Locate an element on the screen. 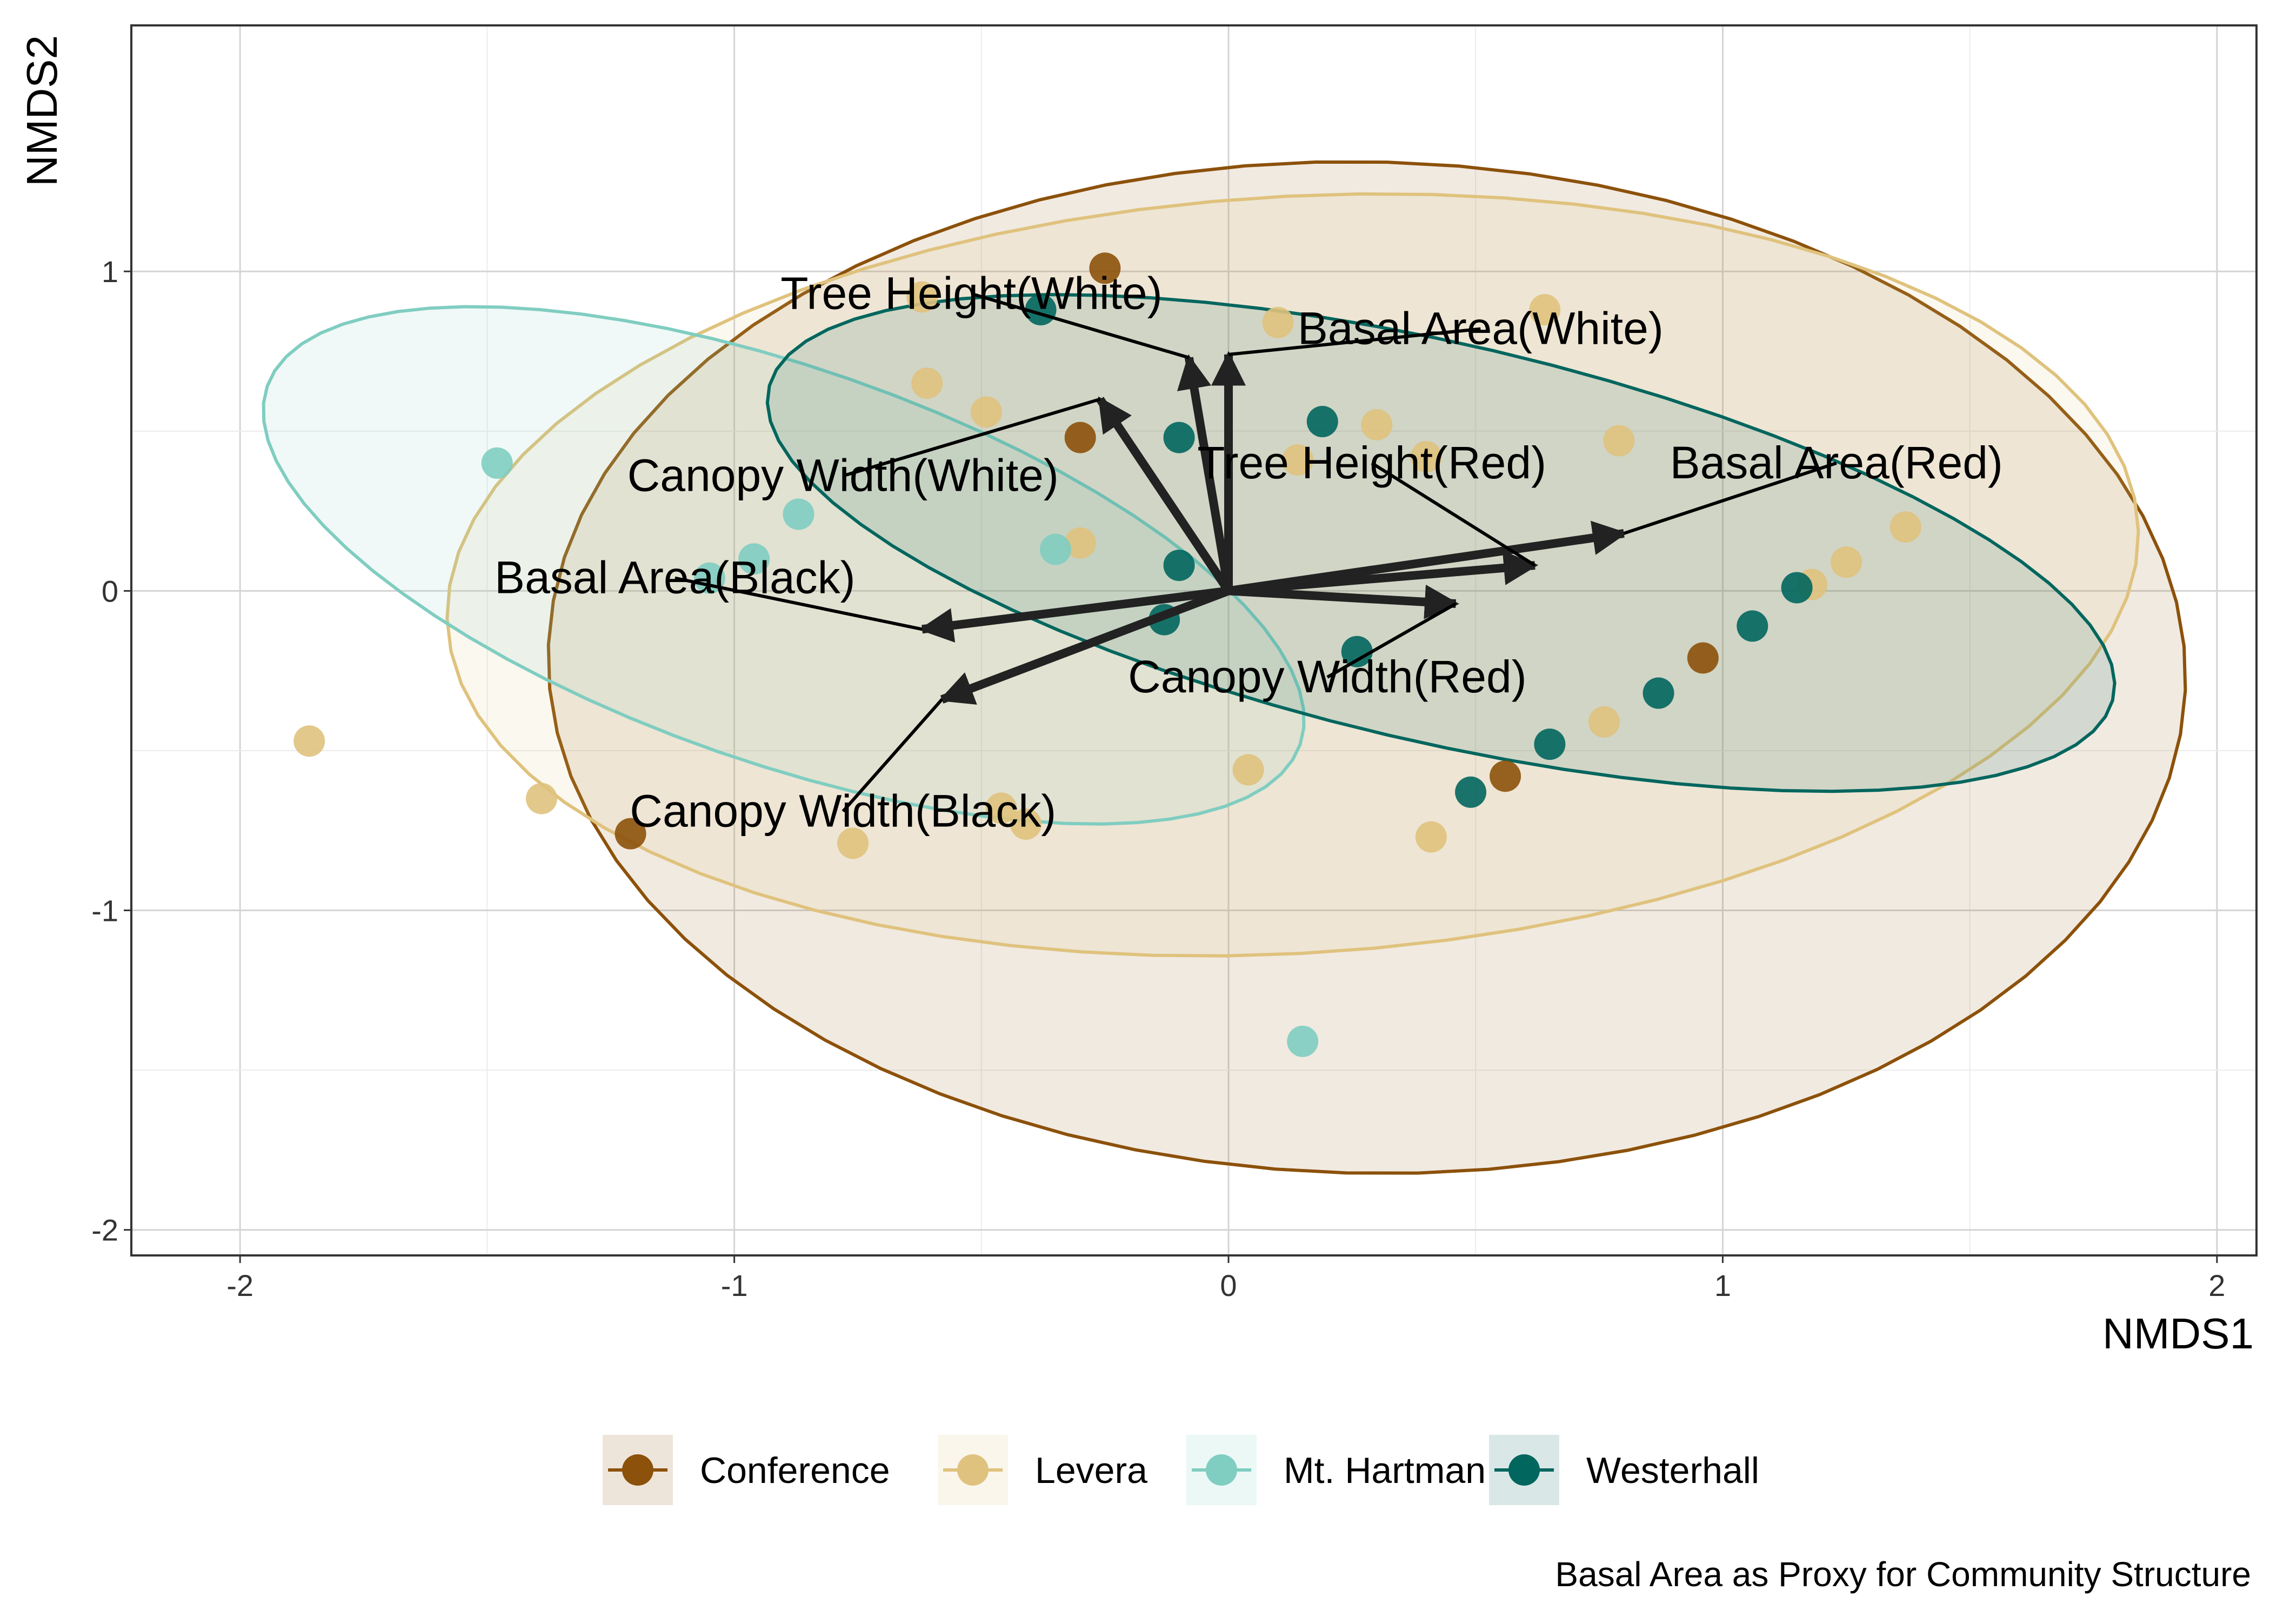 This screenshot has height=1624, width=2270. vector-leader-tree-height-red- is located at coordinates (1453, 514).